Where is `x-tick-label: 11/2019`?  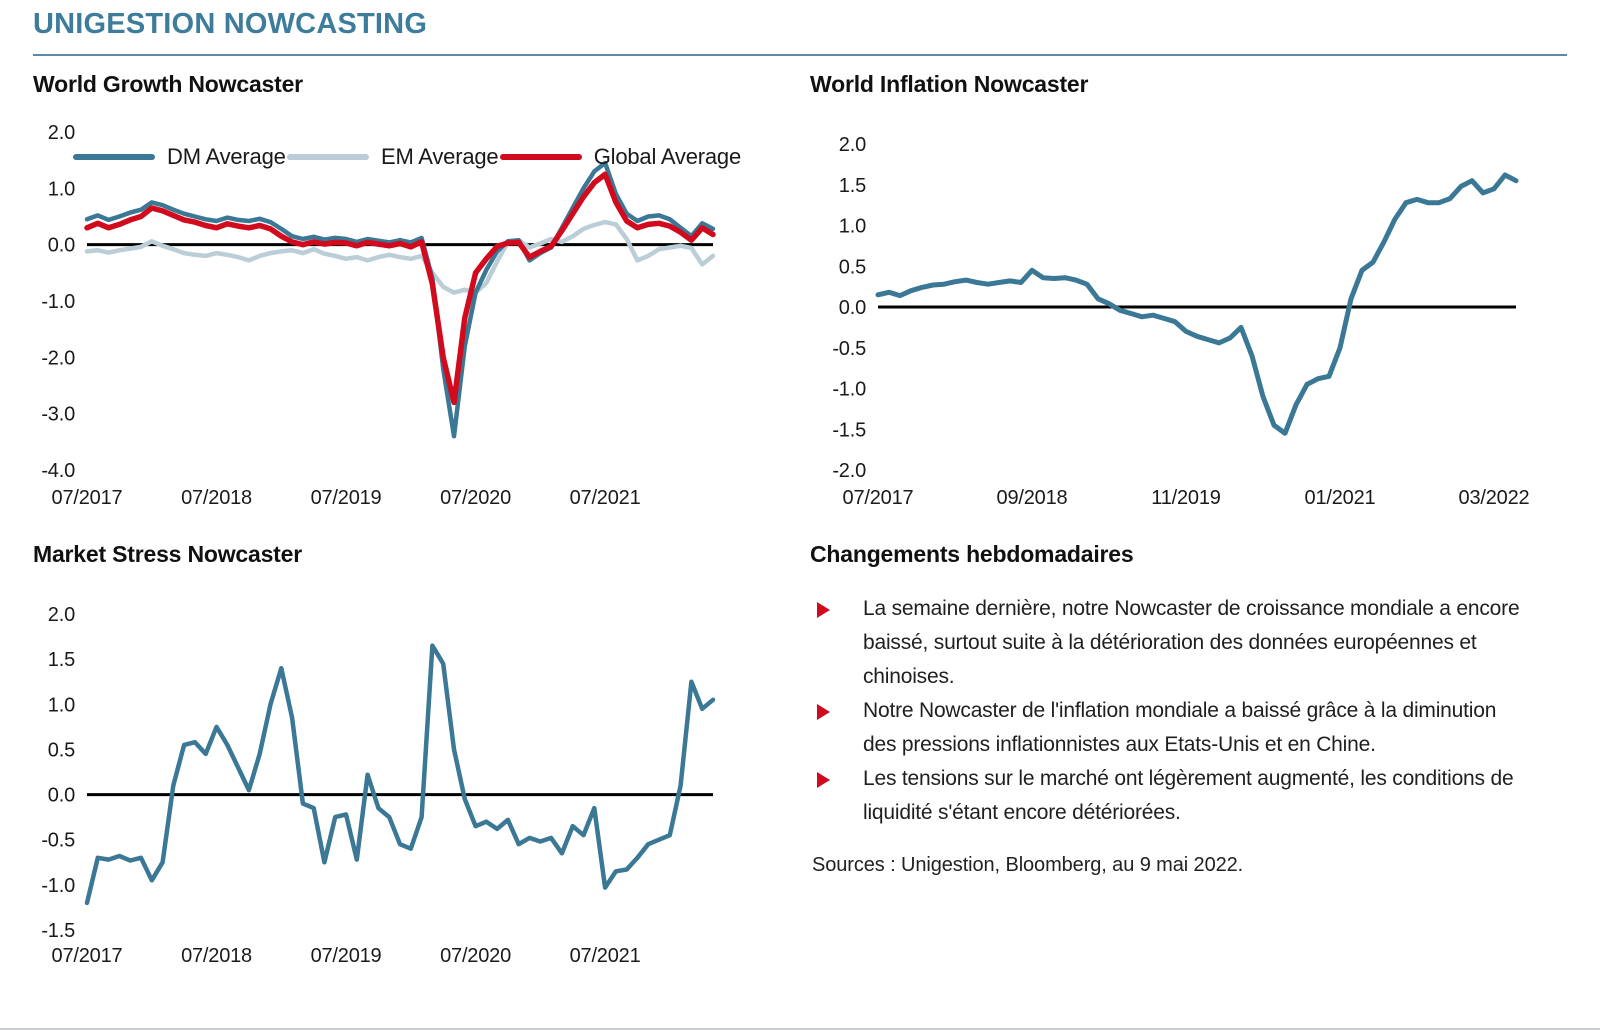
x-tick-label: 11/2019 is located at coordinates (1185, 498).